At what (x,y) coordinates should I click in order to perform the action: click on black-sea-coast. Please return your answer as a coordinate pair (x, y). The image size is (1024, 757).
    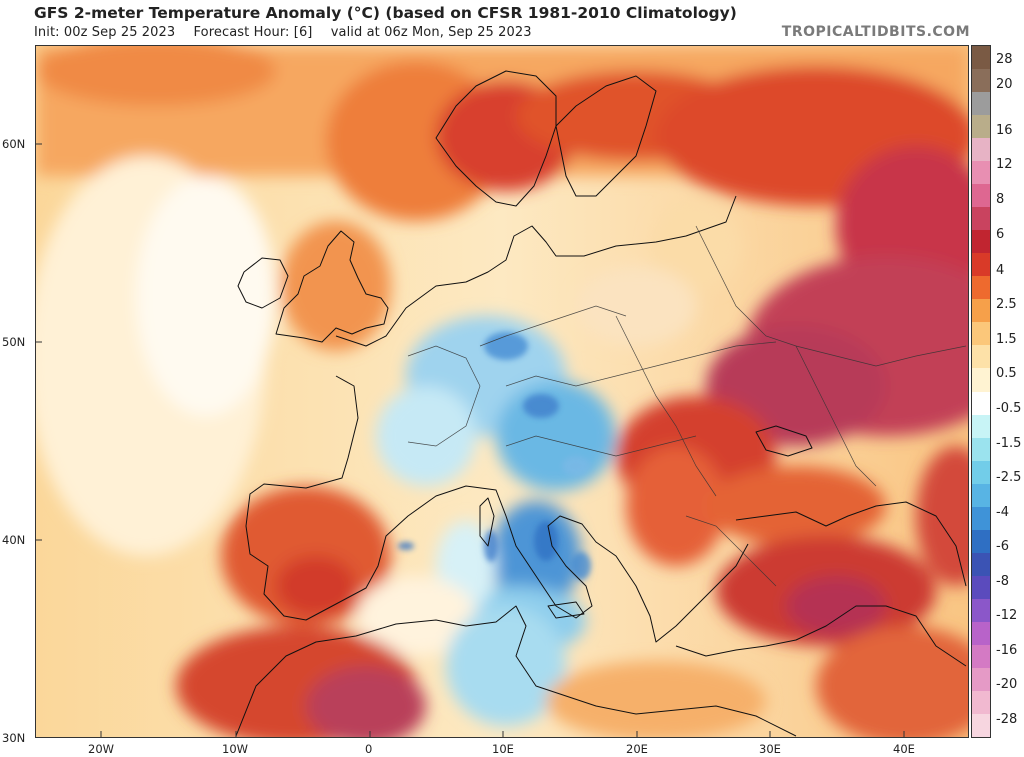
    Looking at the image, I should click on (851, 544).